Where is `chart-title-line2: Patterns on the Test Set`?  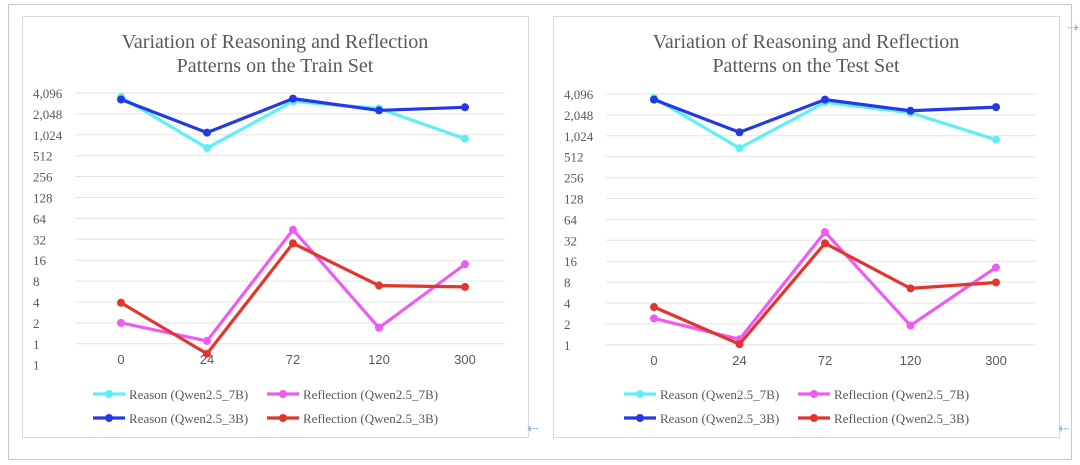 chart-title-line2: Patterns on the Test Set is located at coordinates (806, 66).